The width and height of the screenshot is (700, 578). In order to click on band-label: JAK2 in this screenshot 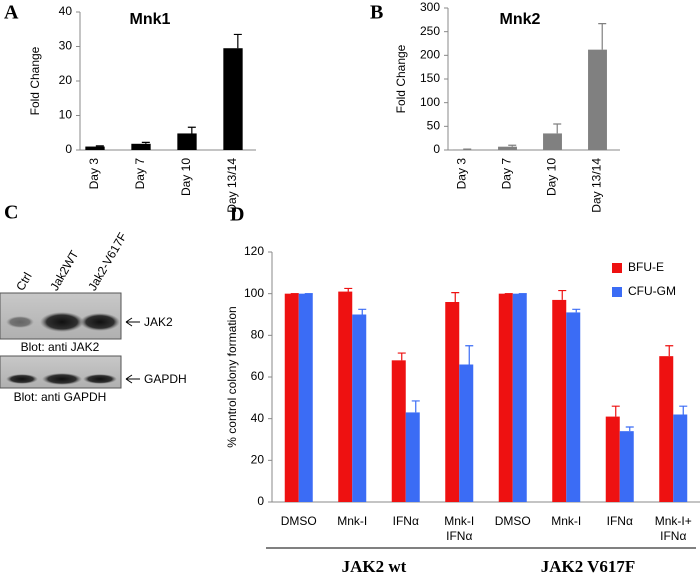, I will do `click(158, 322)`.